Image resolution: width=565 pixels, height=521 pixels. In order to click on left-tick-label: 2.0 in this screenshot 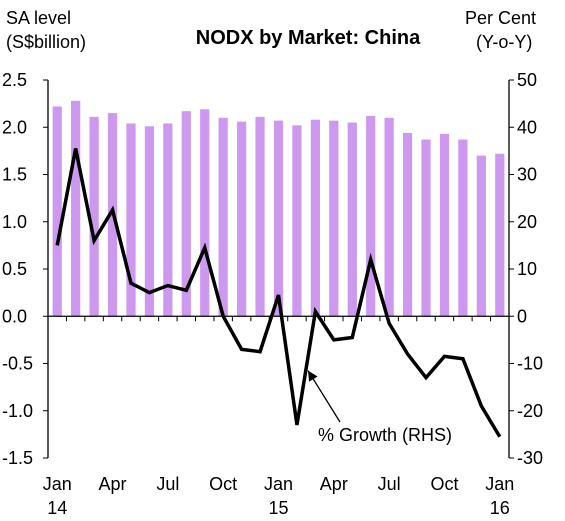, I will do `click(14, 127)`.